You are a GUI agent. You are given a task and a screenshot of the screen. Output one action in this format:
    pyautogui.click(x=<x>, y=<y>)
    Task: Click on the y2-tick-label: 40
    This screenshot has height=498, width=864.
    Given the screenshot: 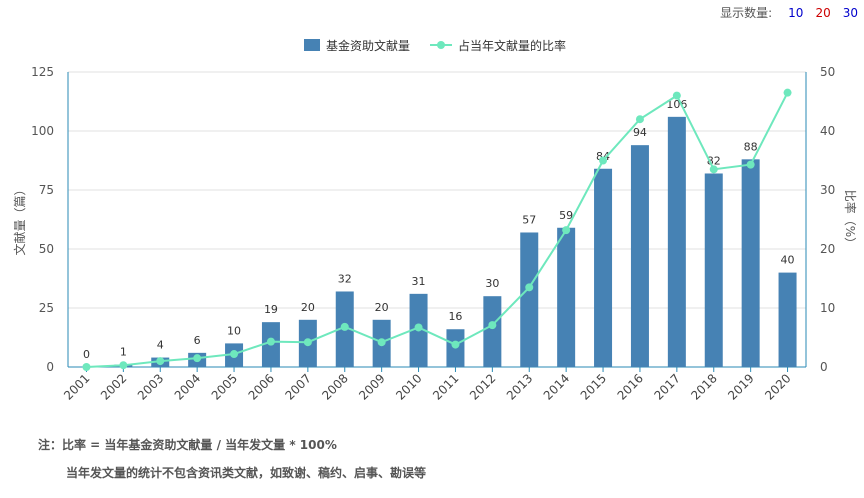 What is the action you would take?
    pyautogui.click(x=827, y=131)
    